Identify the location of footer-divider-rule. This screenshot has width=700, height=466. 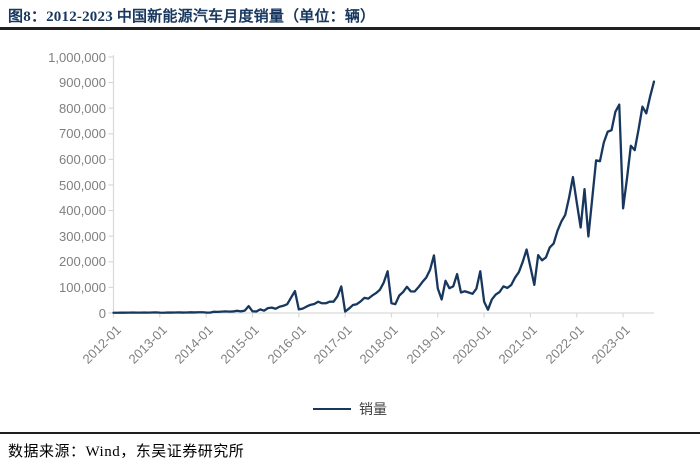
(350, 433).